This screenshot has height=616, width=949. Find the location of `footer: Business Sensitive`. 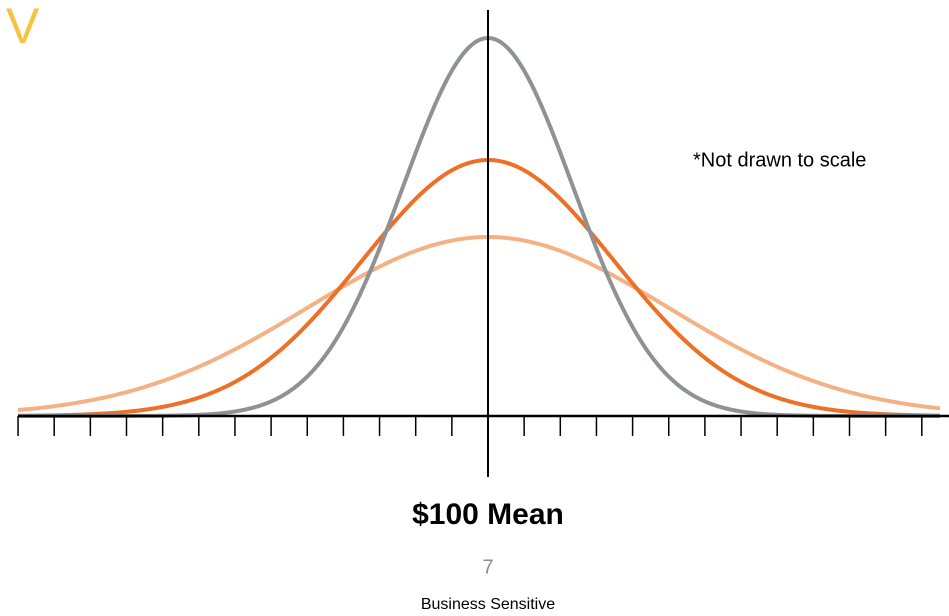

footer: Business Sensitive is located at coordinates (488, 604).